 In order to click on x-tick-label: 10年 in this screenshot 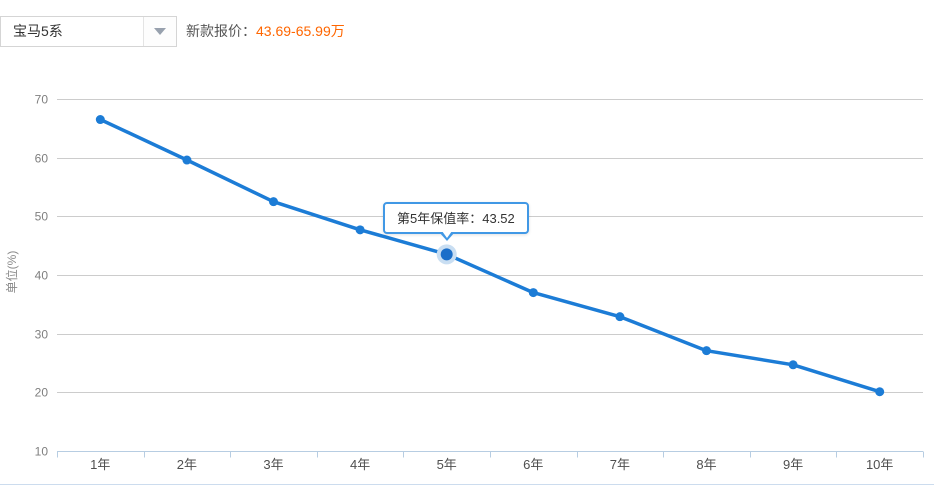, I will do `click(879, 464)`.